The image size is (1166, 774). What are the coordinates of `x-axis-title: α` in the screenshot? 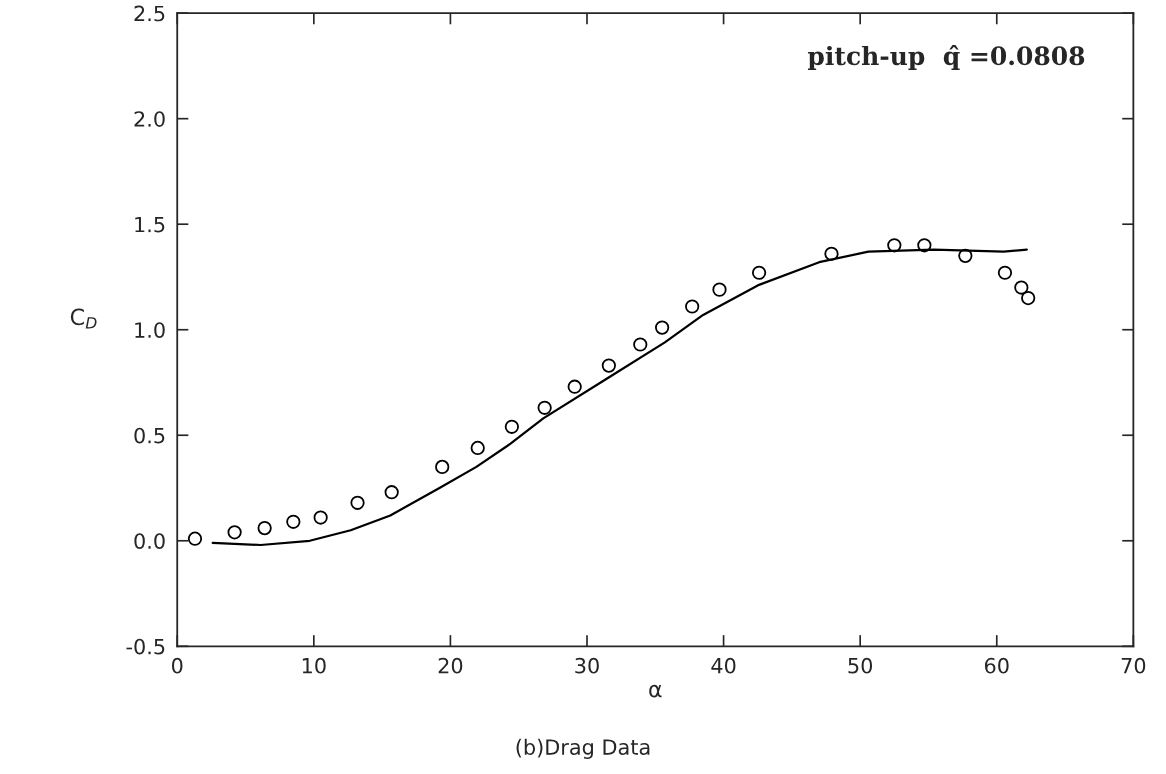 It's located at (655, 691).